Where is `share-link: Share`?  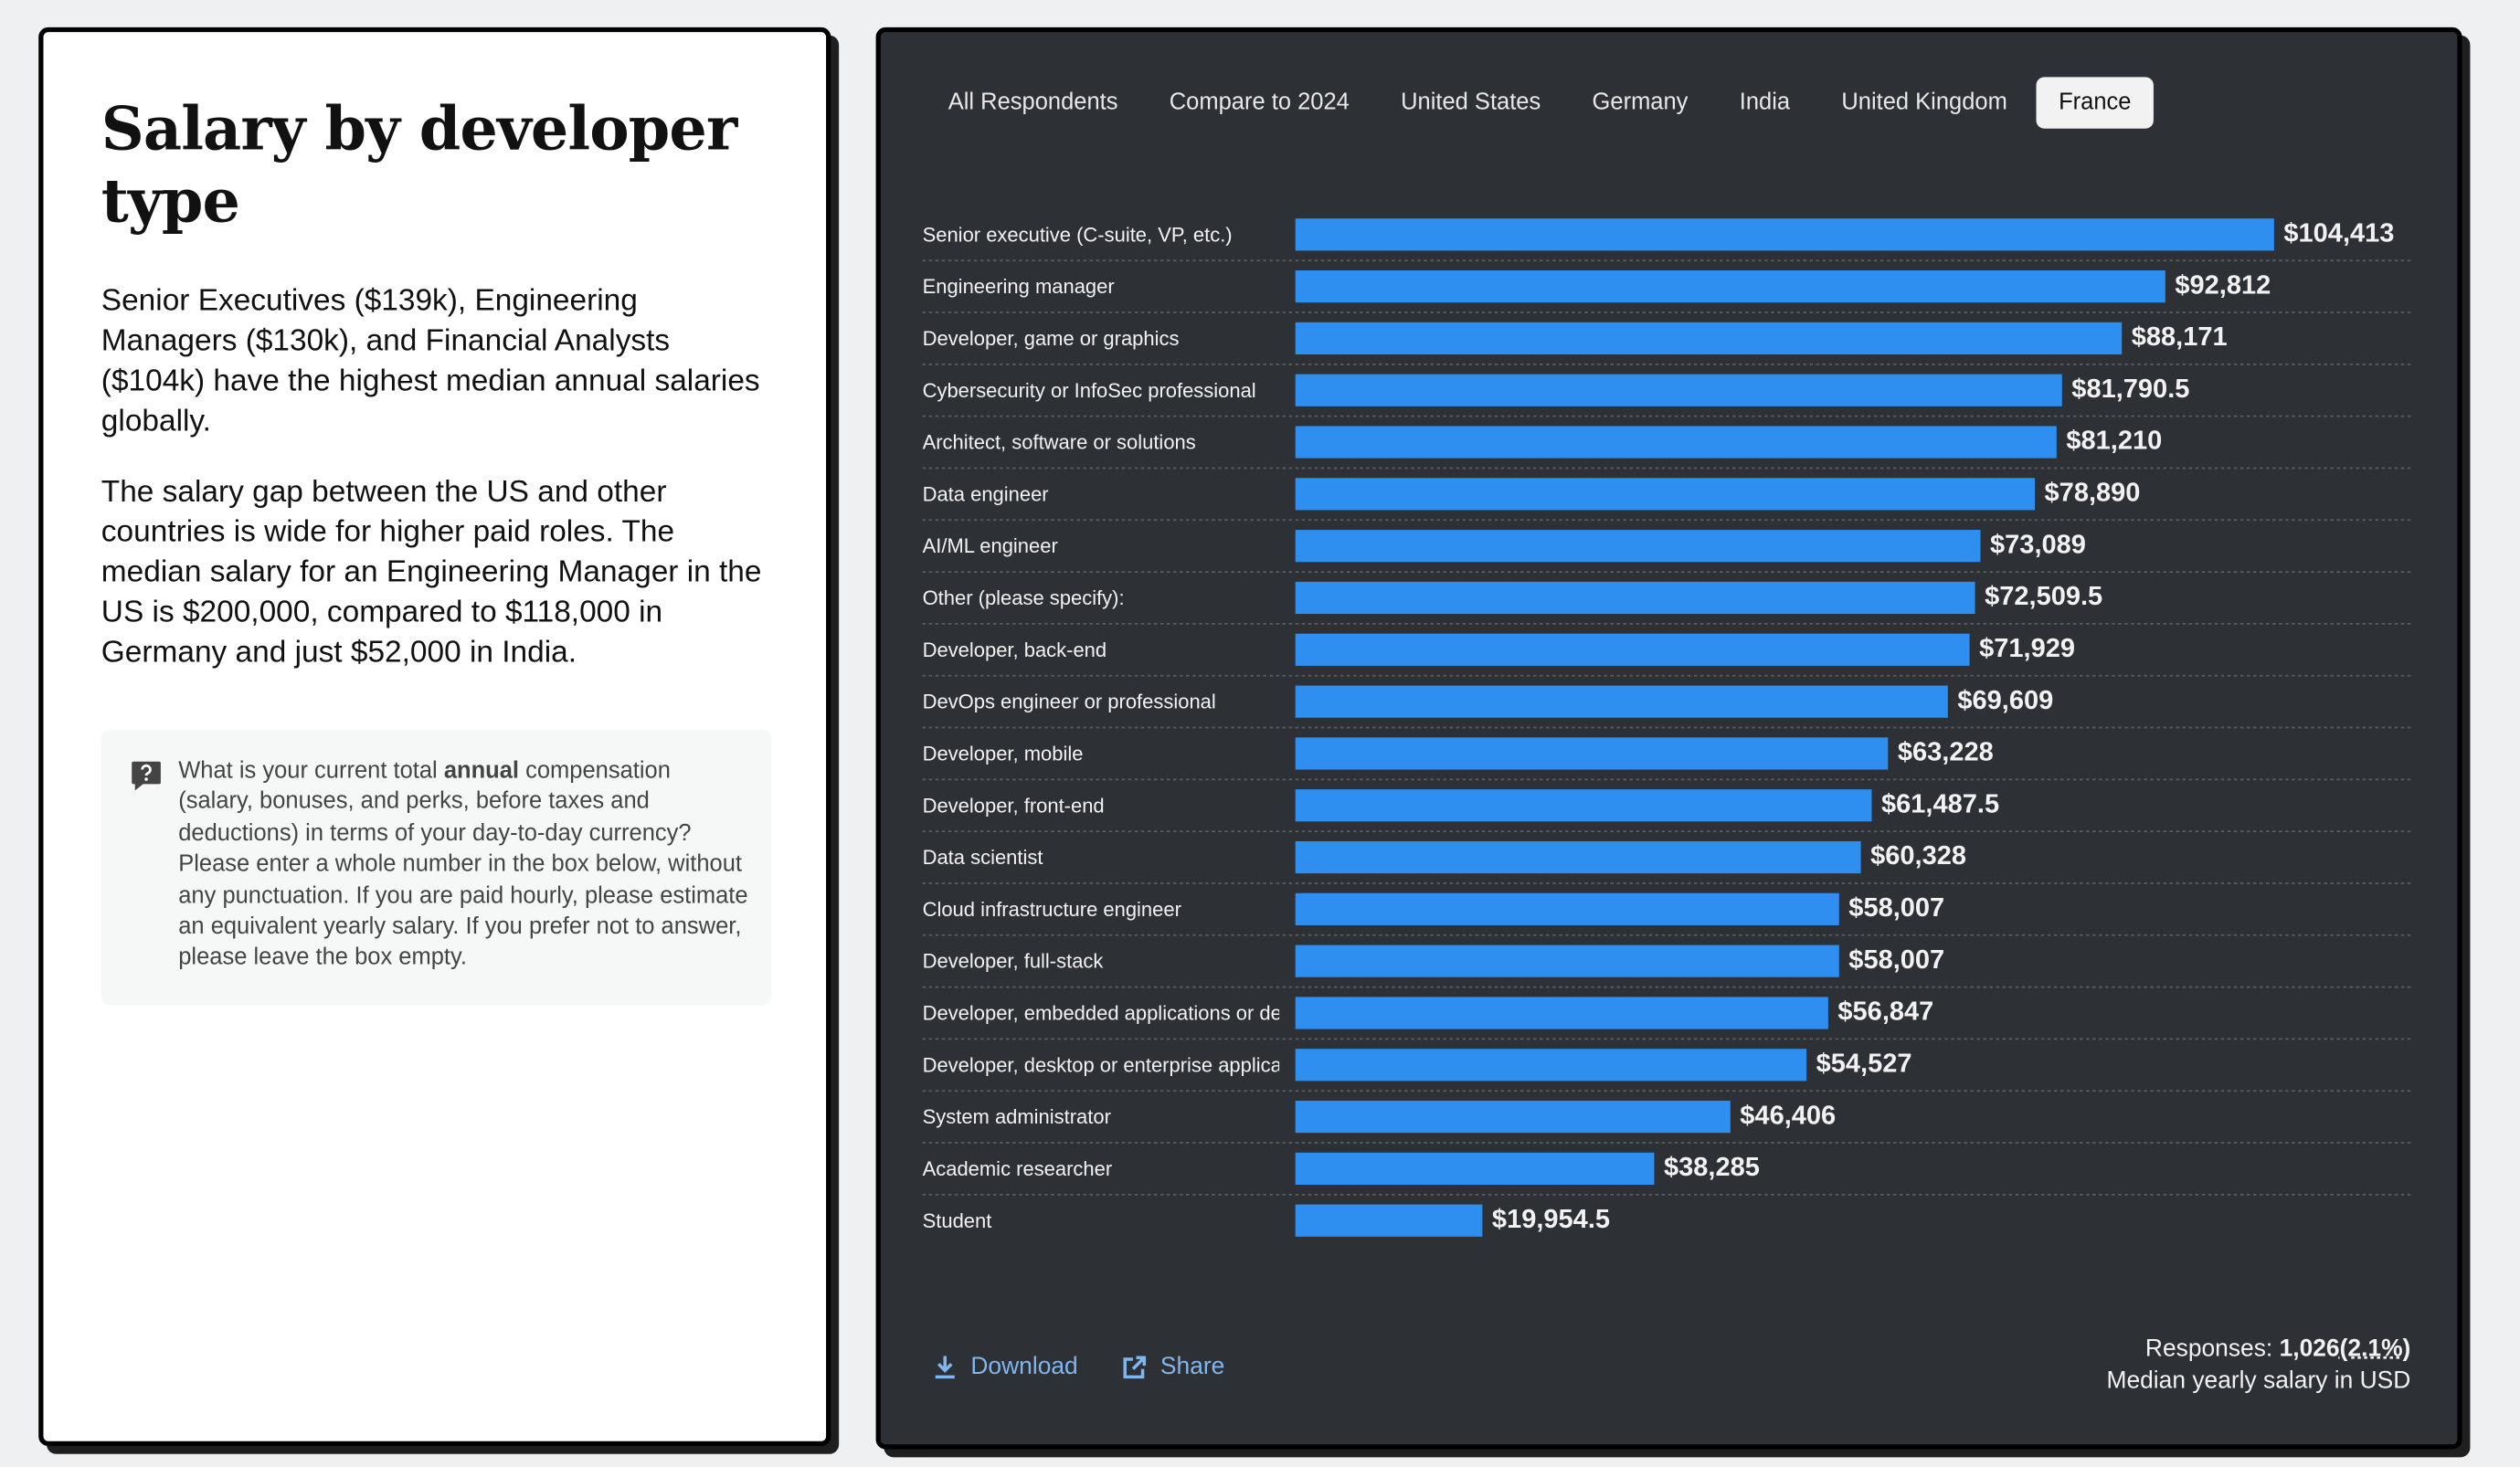
share-link: Share is located at coordinates (1174, 1366).